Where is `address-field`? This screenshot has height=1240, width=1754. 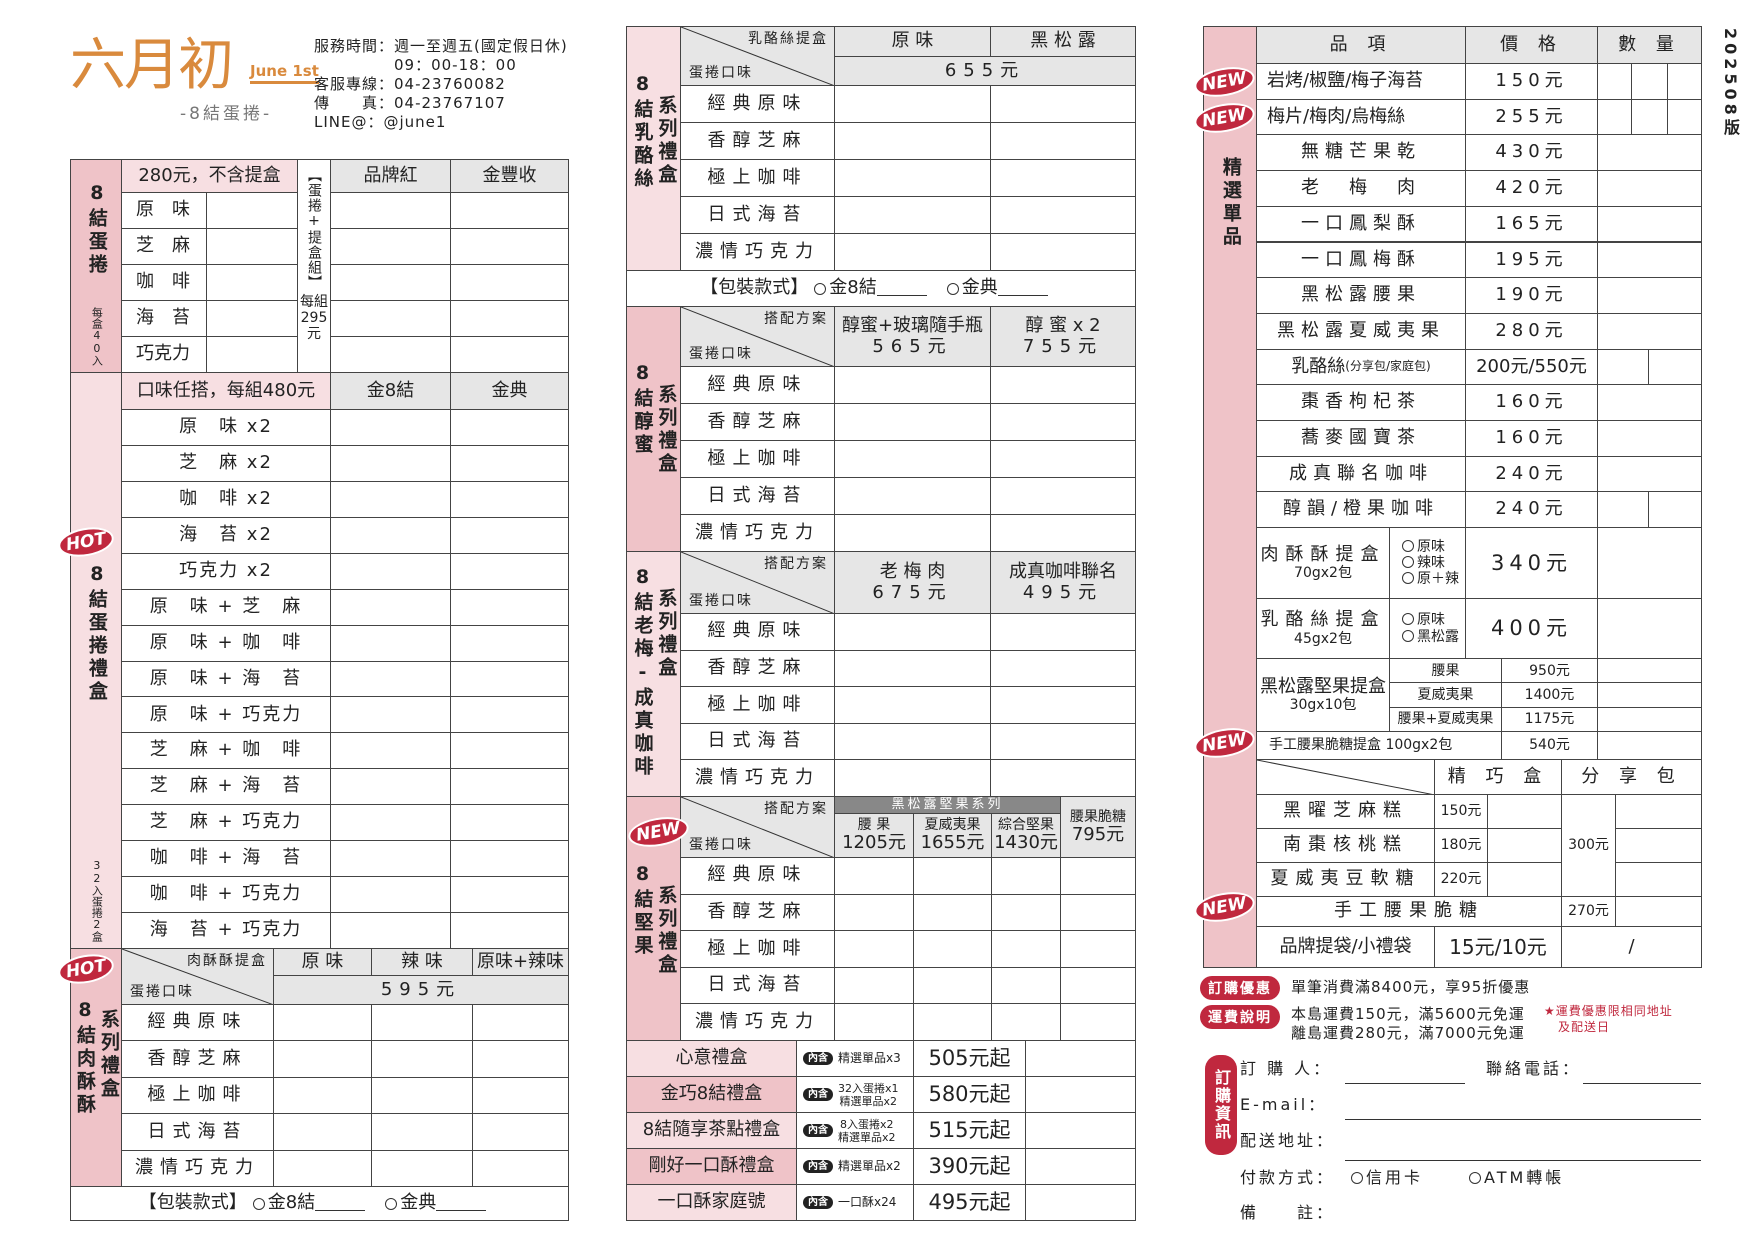 address-field is located at coordinates (1523, 1151).